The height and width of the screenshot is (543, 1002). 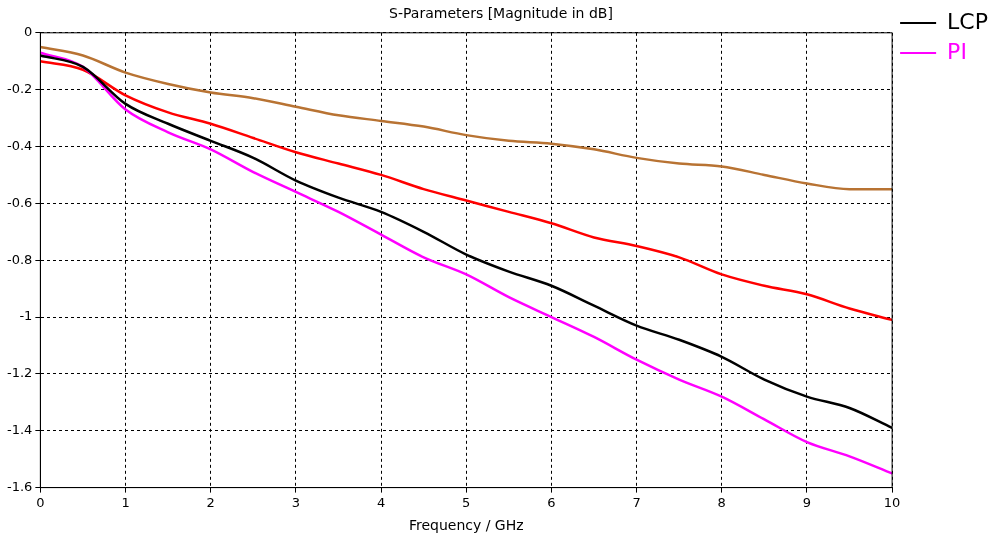 What do you see at coordinates (19, 430) in the screenshot?
I see `y-tick-label: -1.4` at bounding box center [19, 430].